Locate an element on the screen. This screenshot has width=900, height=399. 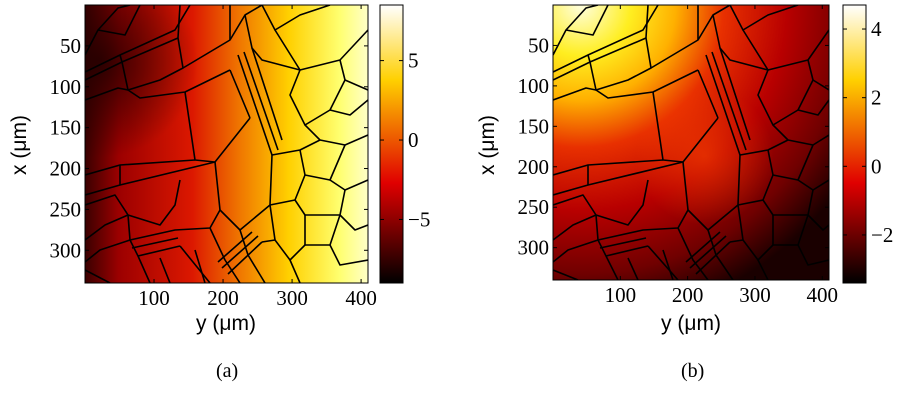
colorbar-tick-label-b: 2 is located at coordinates (876, 98).